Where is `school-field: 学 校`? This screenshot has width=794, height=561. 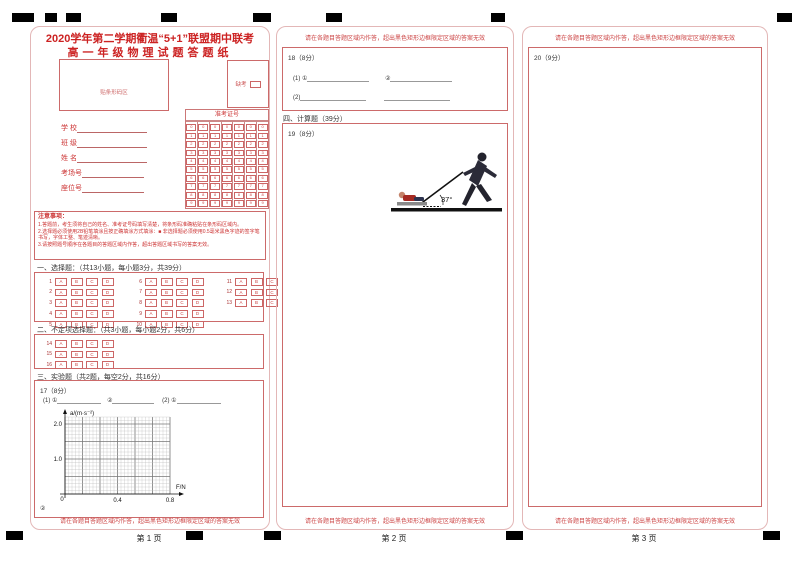
school-field: 学 校 is located at coordinates (104, 130).